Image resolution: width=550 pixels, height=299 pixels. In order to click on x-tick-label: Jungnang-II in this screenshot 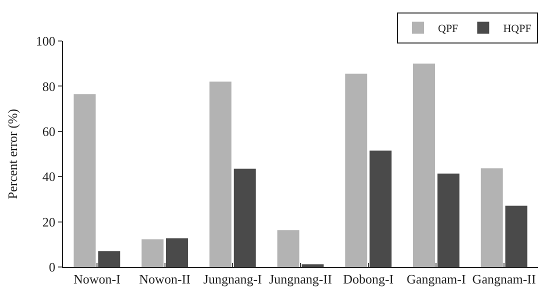, I will do `click(300, 279)`.